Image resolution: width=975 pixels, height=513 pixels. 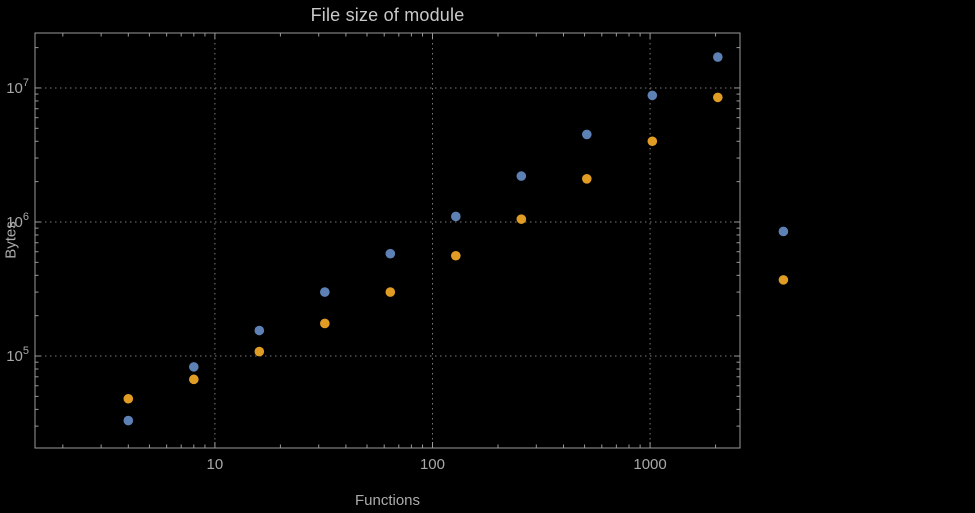 What do you see at coordinates (17, 87) in the screenshot?
I see `y-tick-label: 10⁷` at bounding box center [17, 87].